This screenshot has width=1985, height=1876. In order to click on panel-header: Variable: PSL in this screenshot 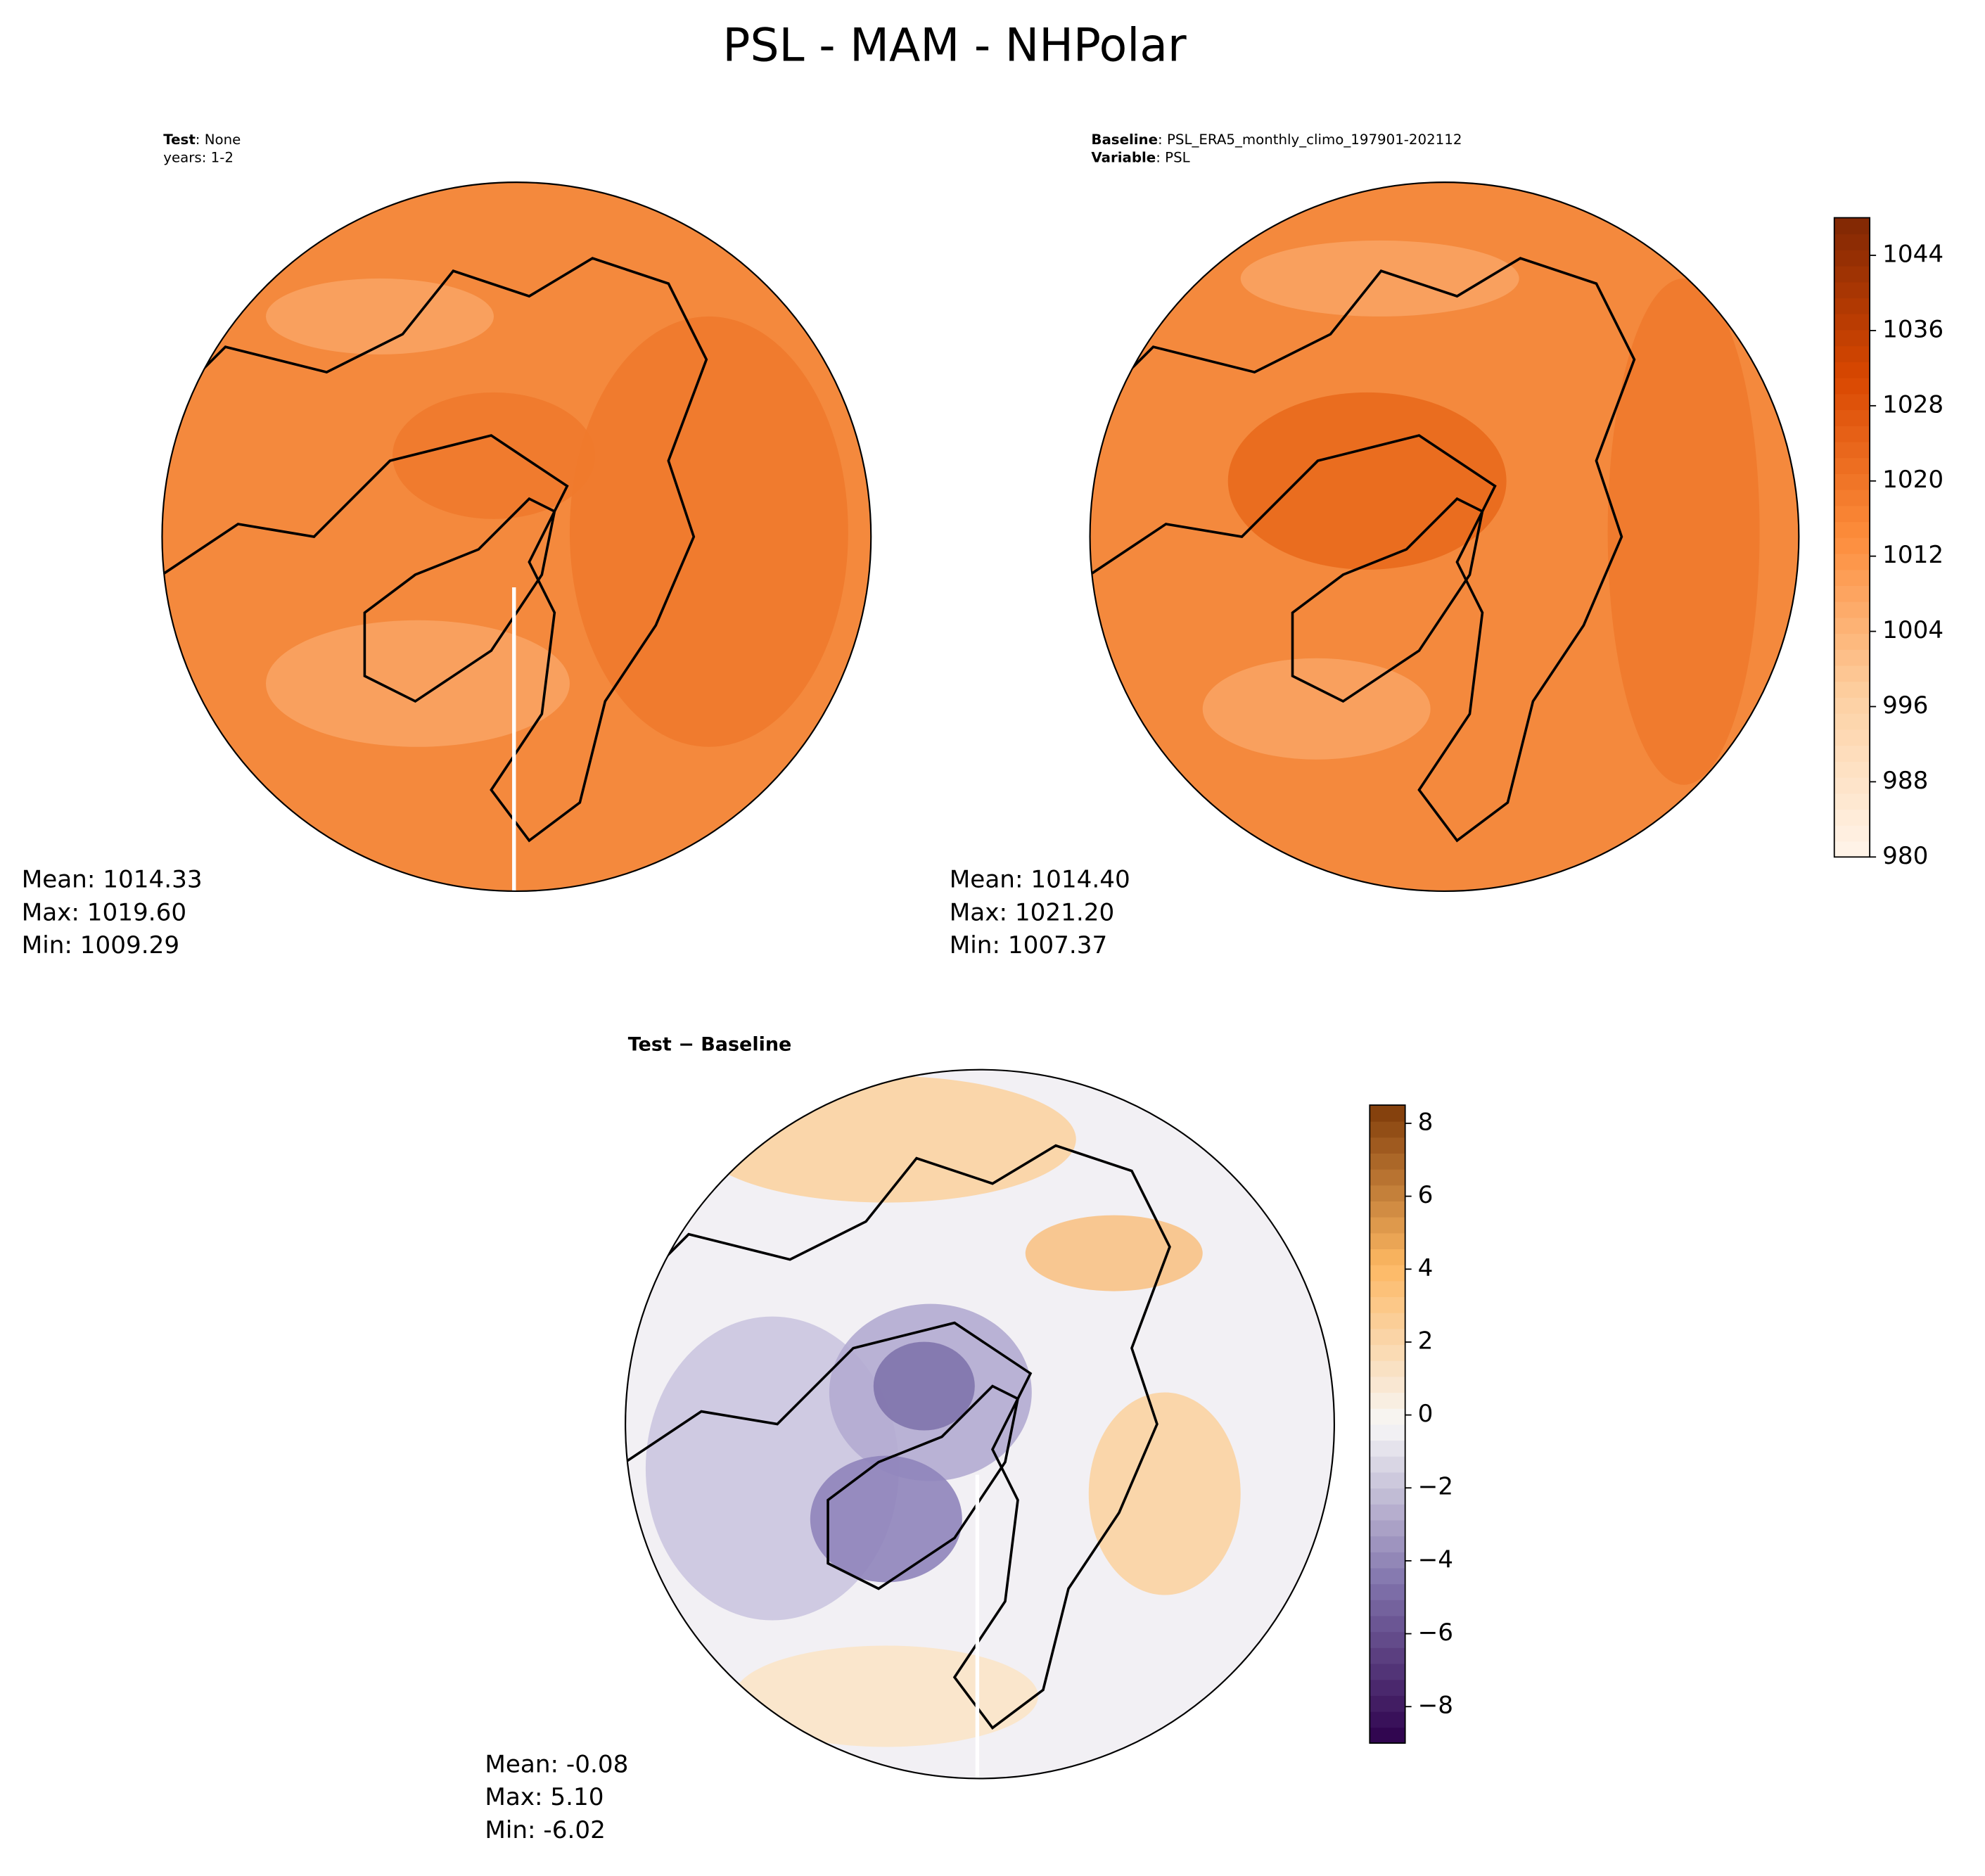, I will do `click(1140, 157)`.